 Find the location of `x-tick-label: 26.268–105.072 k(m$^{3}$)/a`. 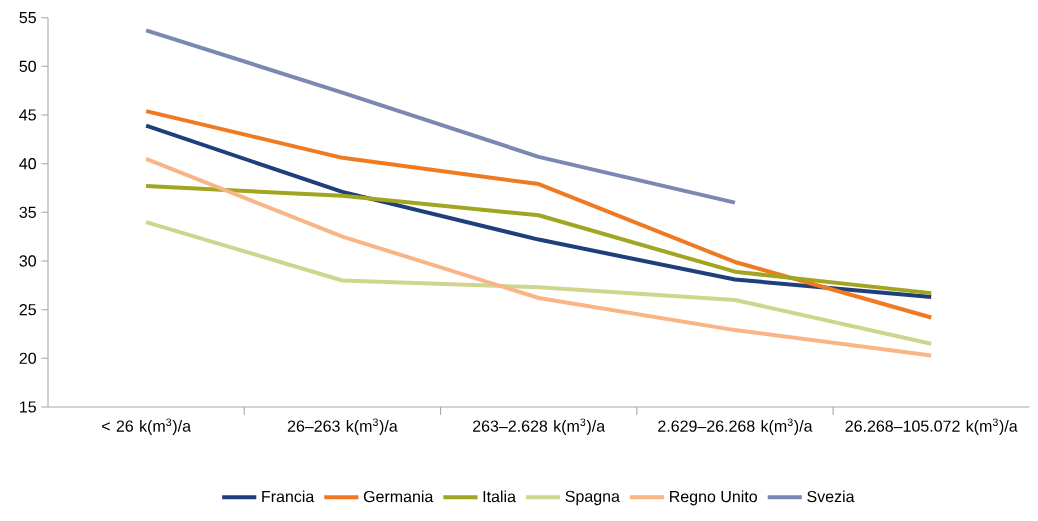

x-tick-label: 26.268–105.072 k(m$^{3}$)/a is located at coordinates (931, 426).